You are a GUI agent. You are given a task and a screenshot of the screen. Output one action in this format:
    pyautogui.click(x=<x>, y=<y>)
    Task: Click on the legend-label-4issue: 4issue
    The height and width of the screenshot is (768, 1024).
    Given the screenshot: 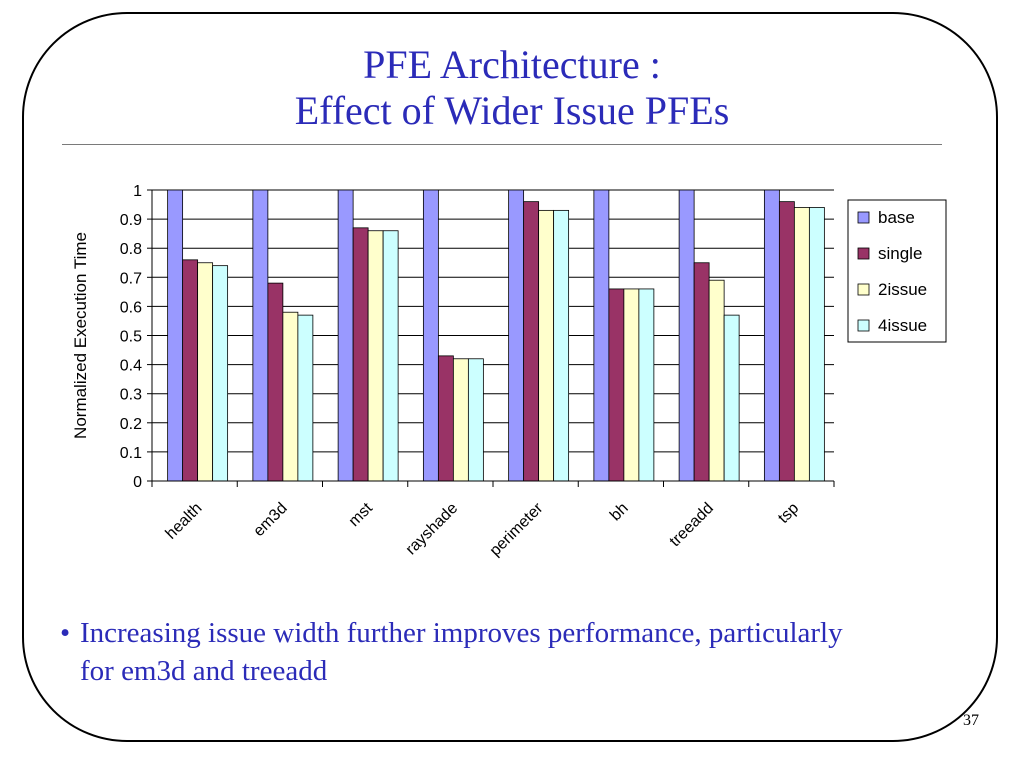 What is the action you would take?
    pyautogui.click(x=902, y=325)
    